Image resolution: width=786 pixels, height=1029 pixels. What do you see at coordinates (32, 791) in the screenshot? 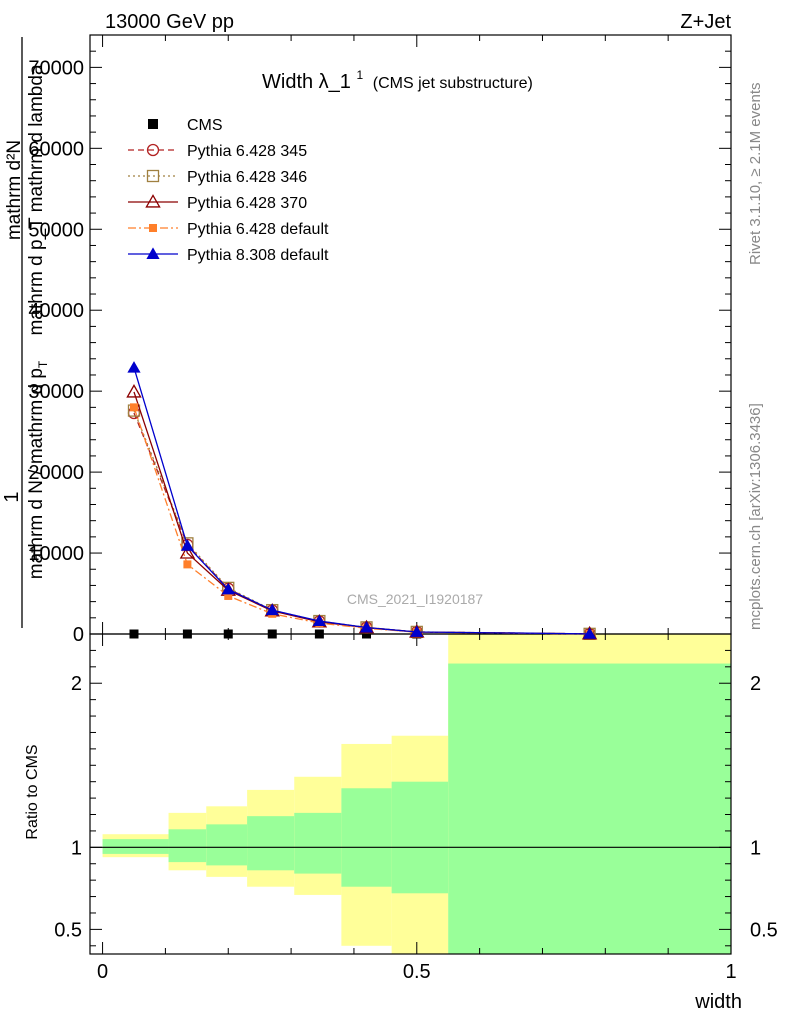
I see `ratio-ylabel: Ratio to CMS` at bounding box center [32, 791].